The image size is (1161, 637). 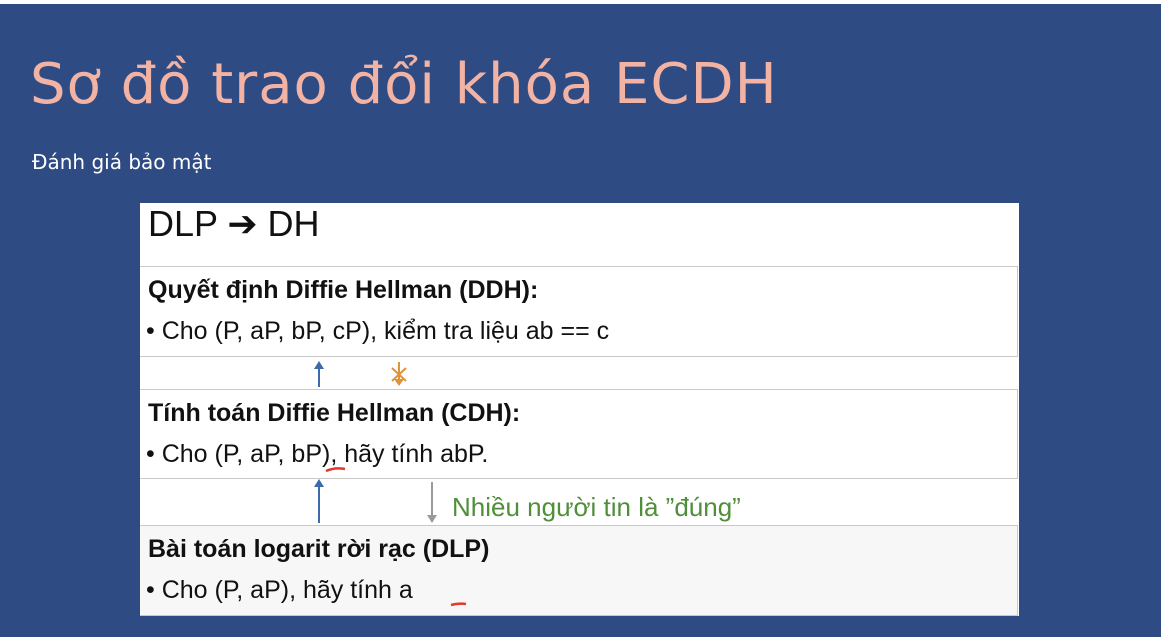 I want to click on slide-subtitle: Đánh giá bảo mật, so click(x=122, y=162).